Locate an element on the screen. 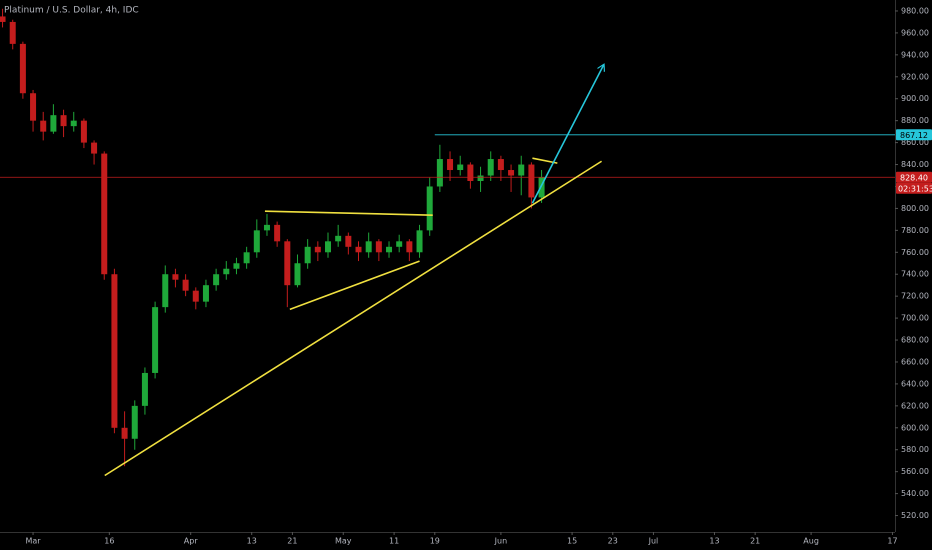  y-tick-label: 760.00 is located at coordinates (915, 252).